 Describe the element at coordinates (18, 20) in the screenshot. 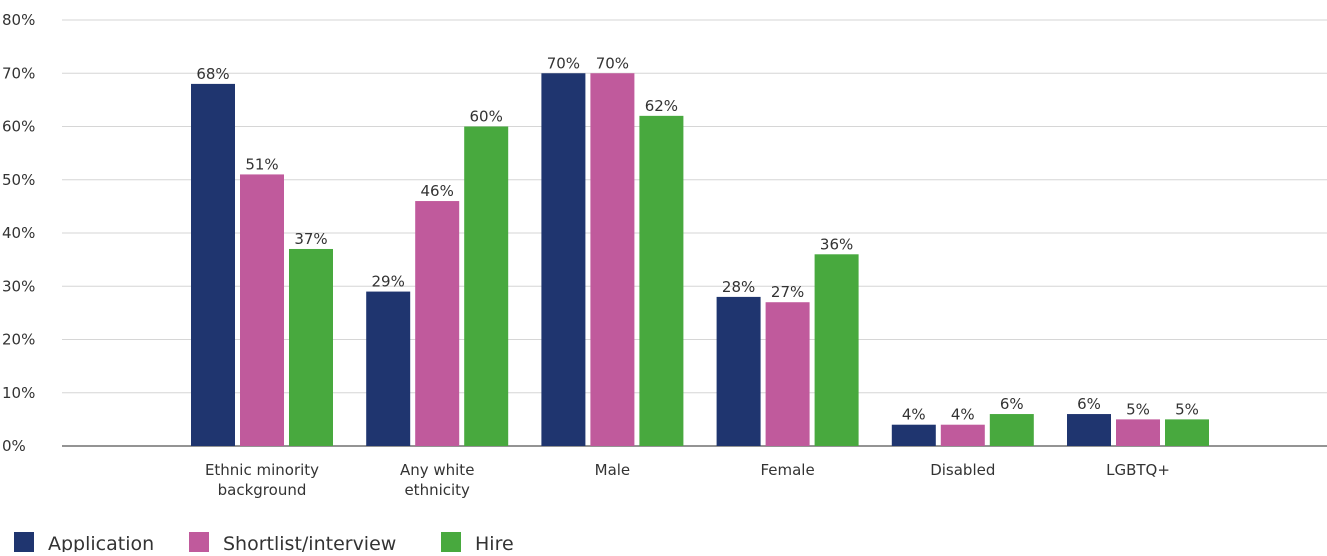

I see `y-tick-label: 80%` at that location.